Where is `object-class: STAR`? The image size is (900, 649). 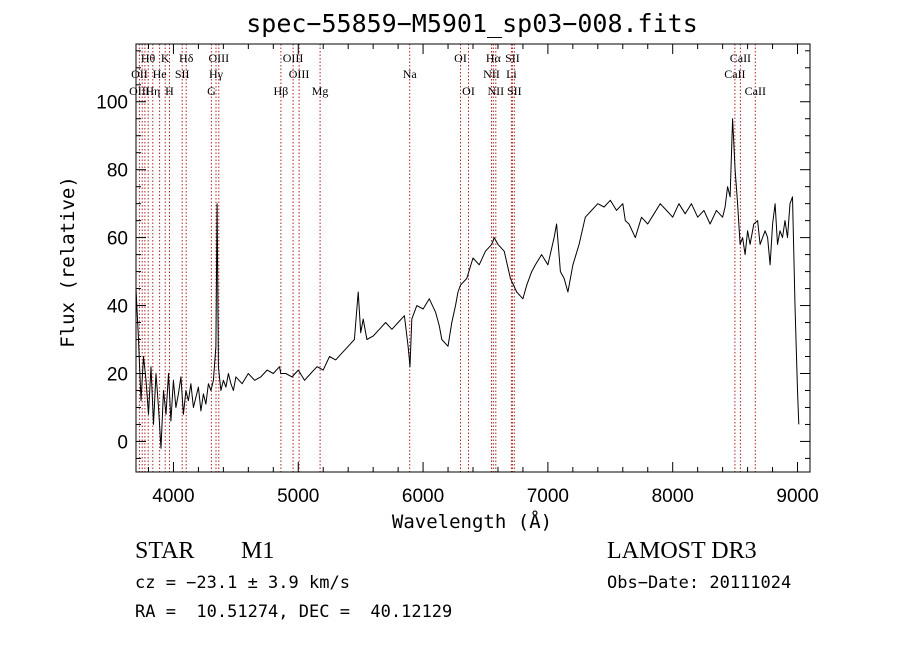
object-class: STAR is located at coordinates (165, 551).